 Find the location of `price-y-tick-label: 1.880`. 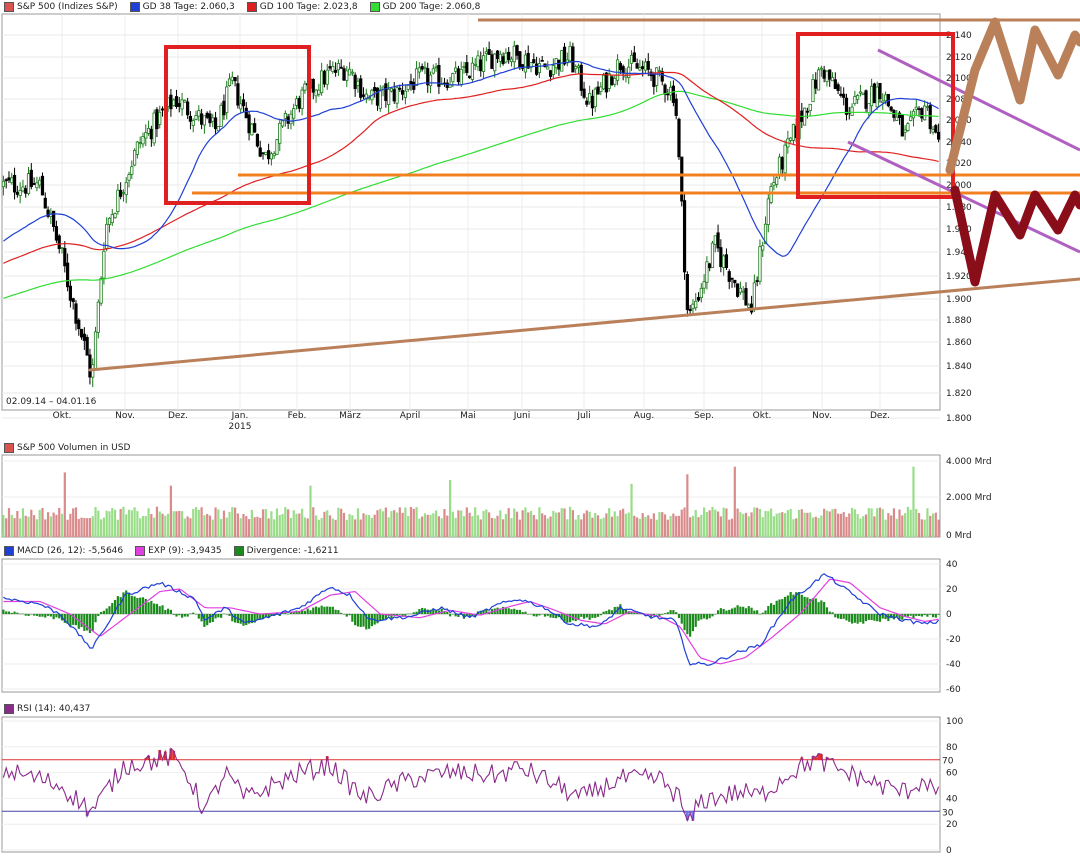

price-y-tick-label: 1.880 is located at coordinates (959, 321).